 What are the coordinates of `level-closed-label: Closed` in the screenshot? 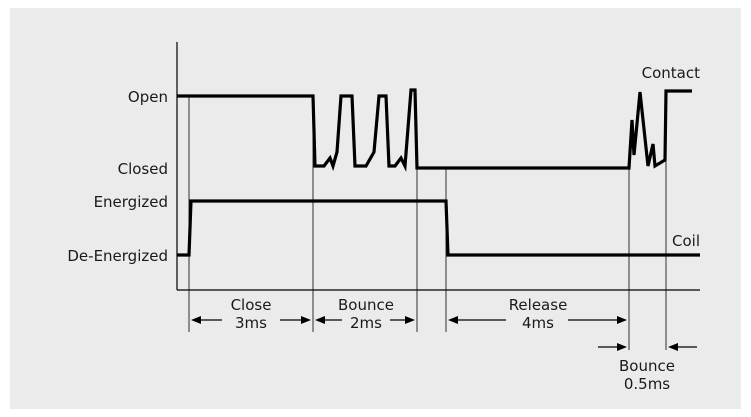 It's located at (143, 169).